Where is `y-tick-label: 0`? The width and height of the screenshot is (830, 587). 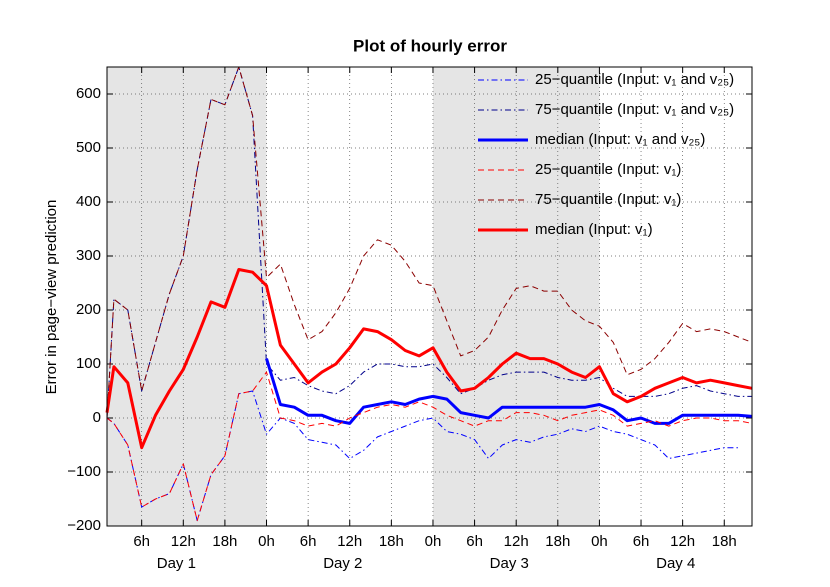 y-tick-label: 0 is located at coordinates (97, 417).